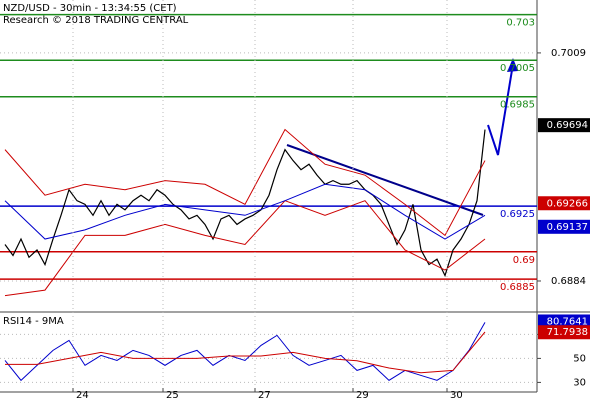 Image resolution: width=590 pixels, height=400 pixels. Describe the element at coordinates (517, 287) in the screenshot. I see `level-label: 0.6885` at that location.